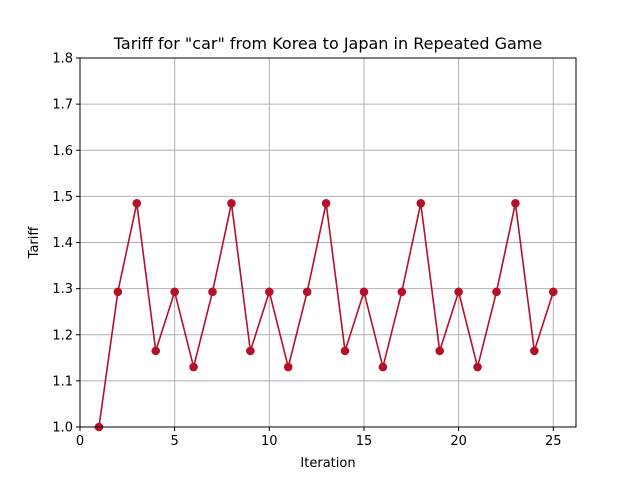  Describe the element at coordinates (62, 151) in the screenshot. I see `y-tick-label: 1.6` at that location.